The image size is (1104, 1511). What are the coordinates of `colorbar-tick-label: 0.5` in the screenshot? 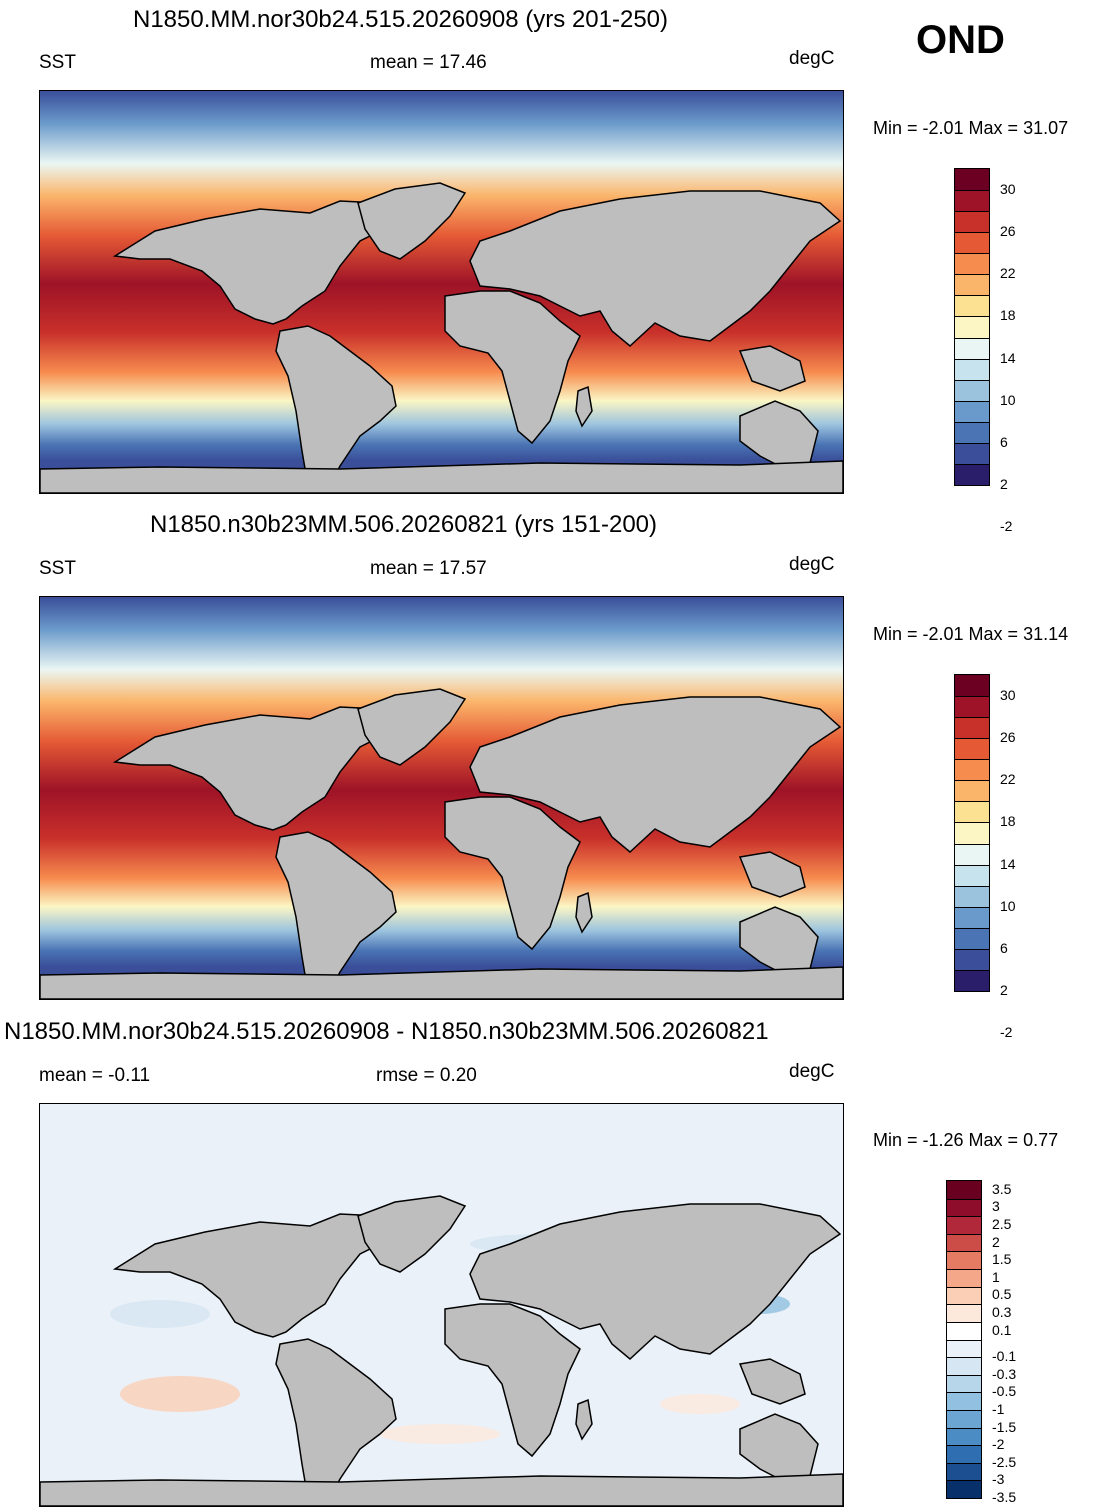 It's located at (1002, 1294).